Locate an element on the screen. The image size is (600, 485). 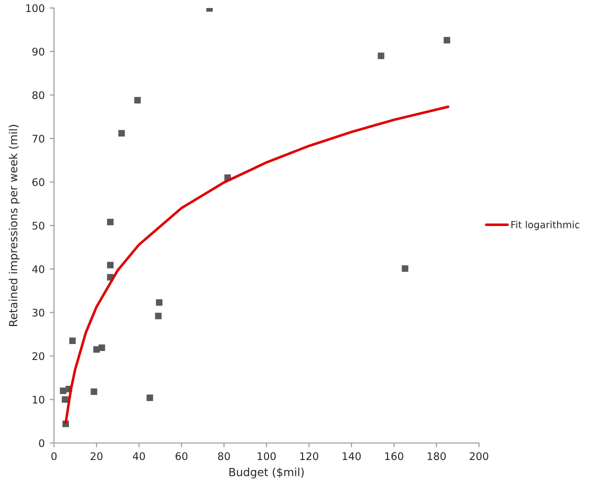
y-tick-label: 80 is located at coordinates (38, 95).